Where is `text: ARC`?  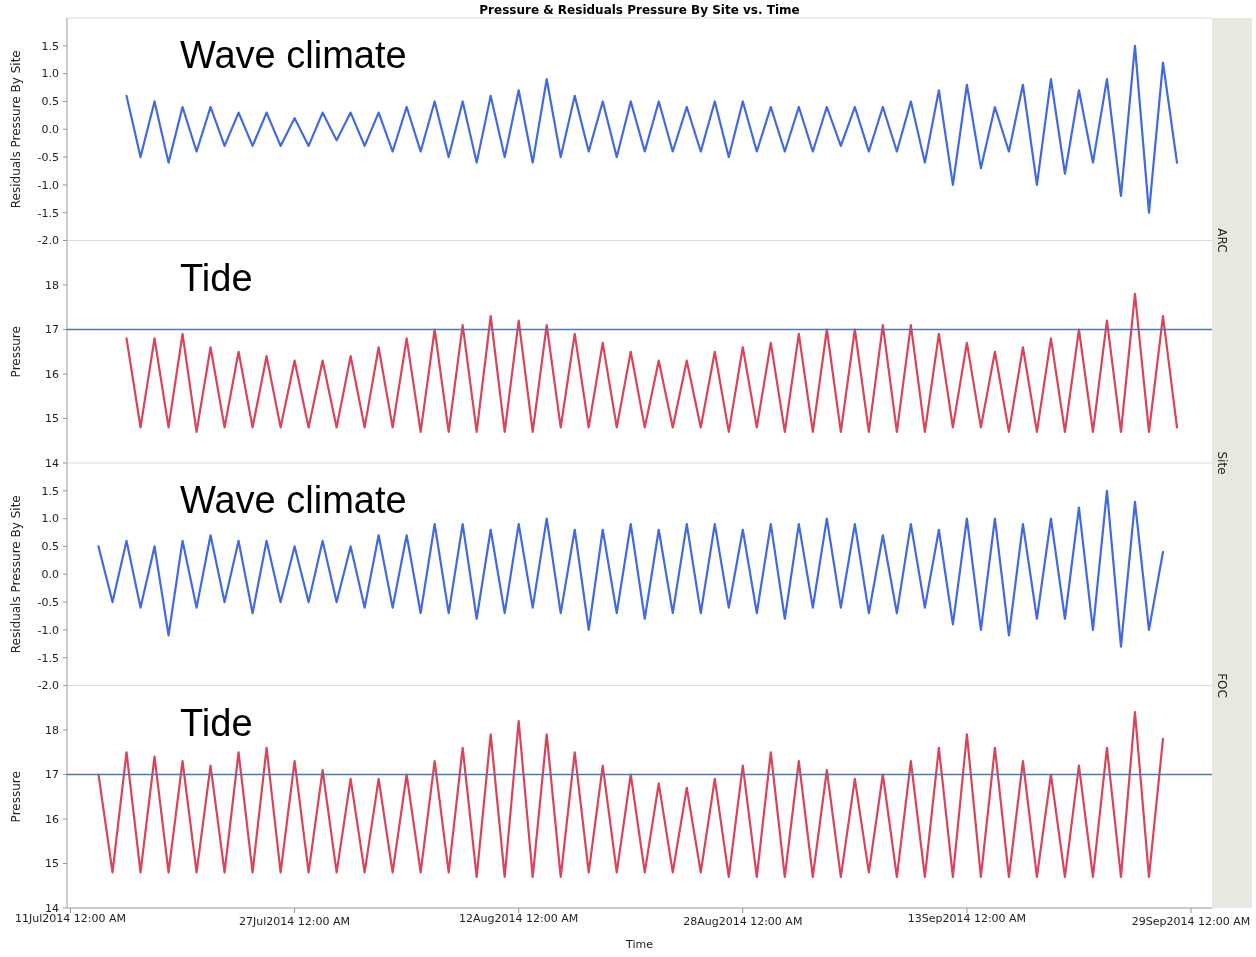 text: ARC is located at coordinates (1222, 240).